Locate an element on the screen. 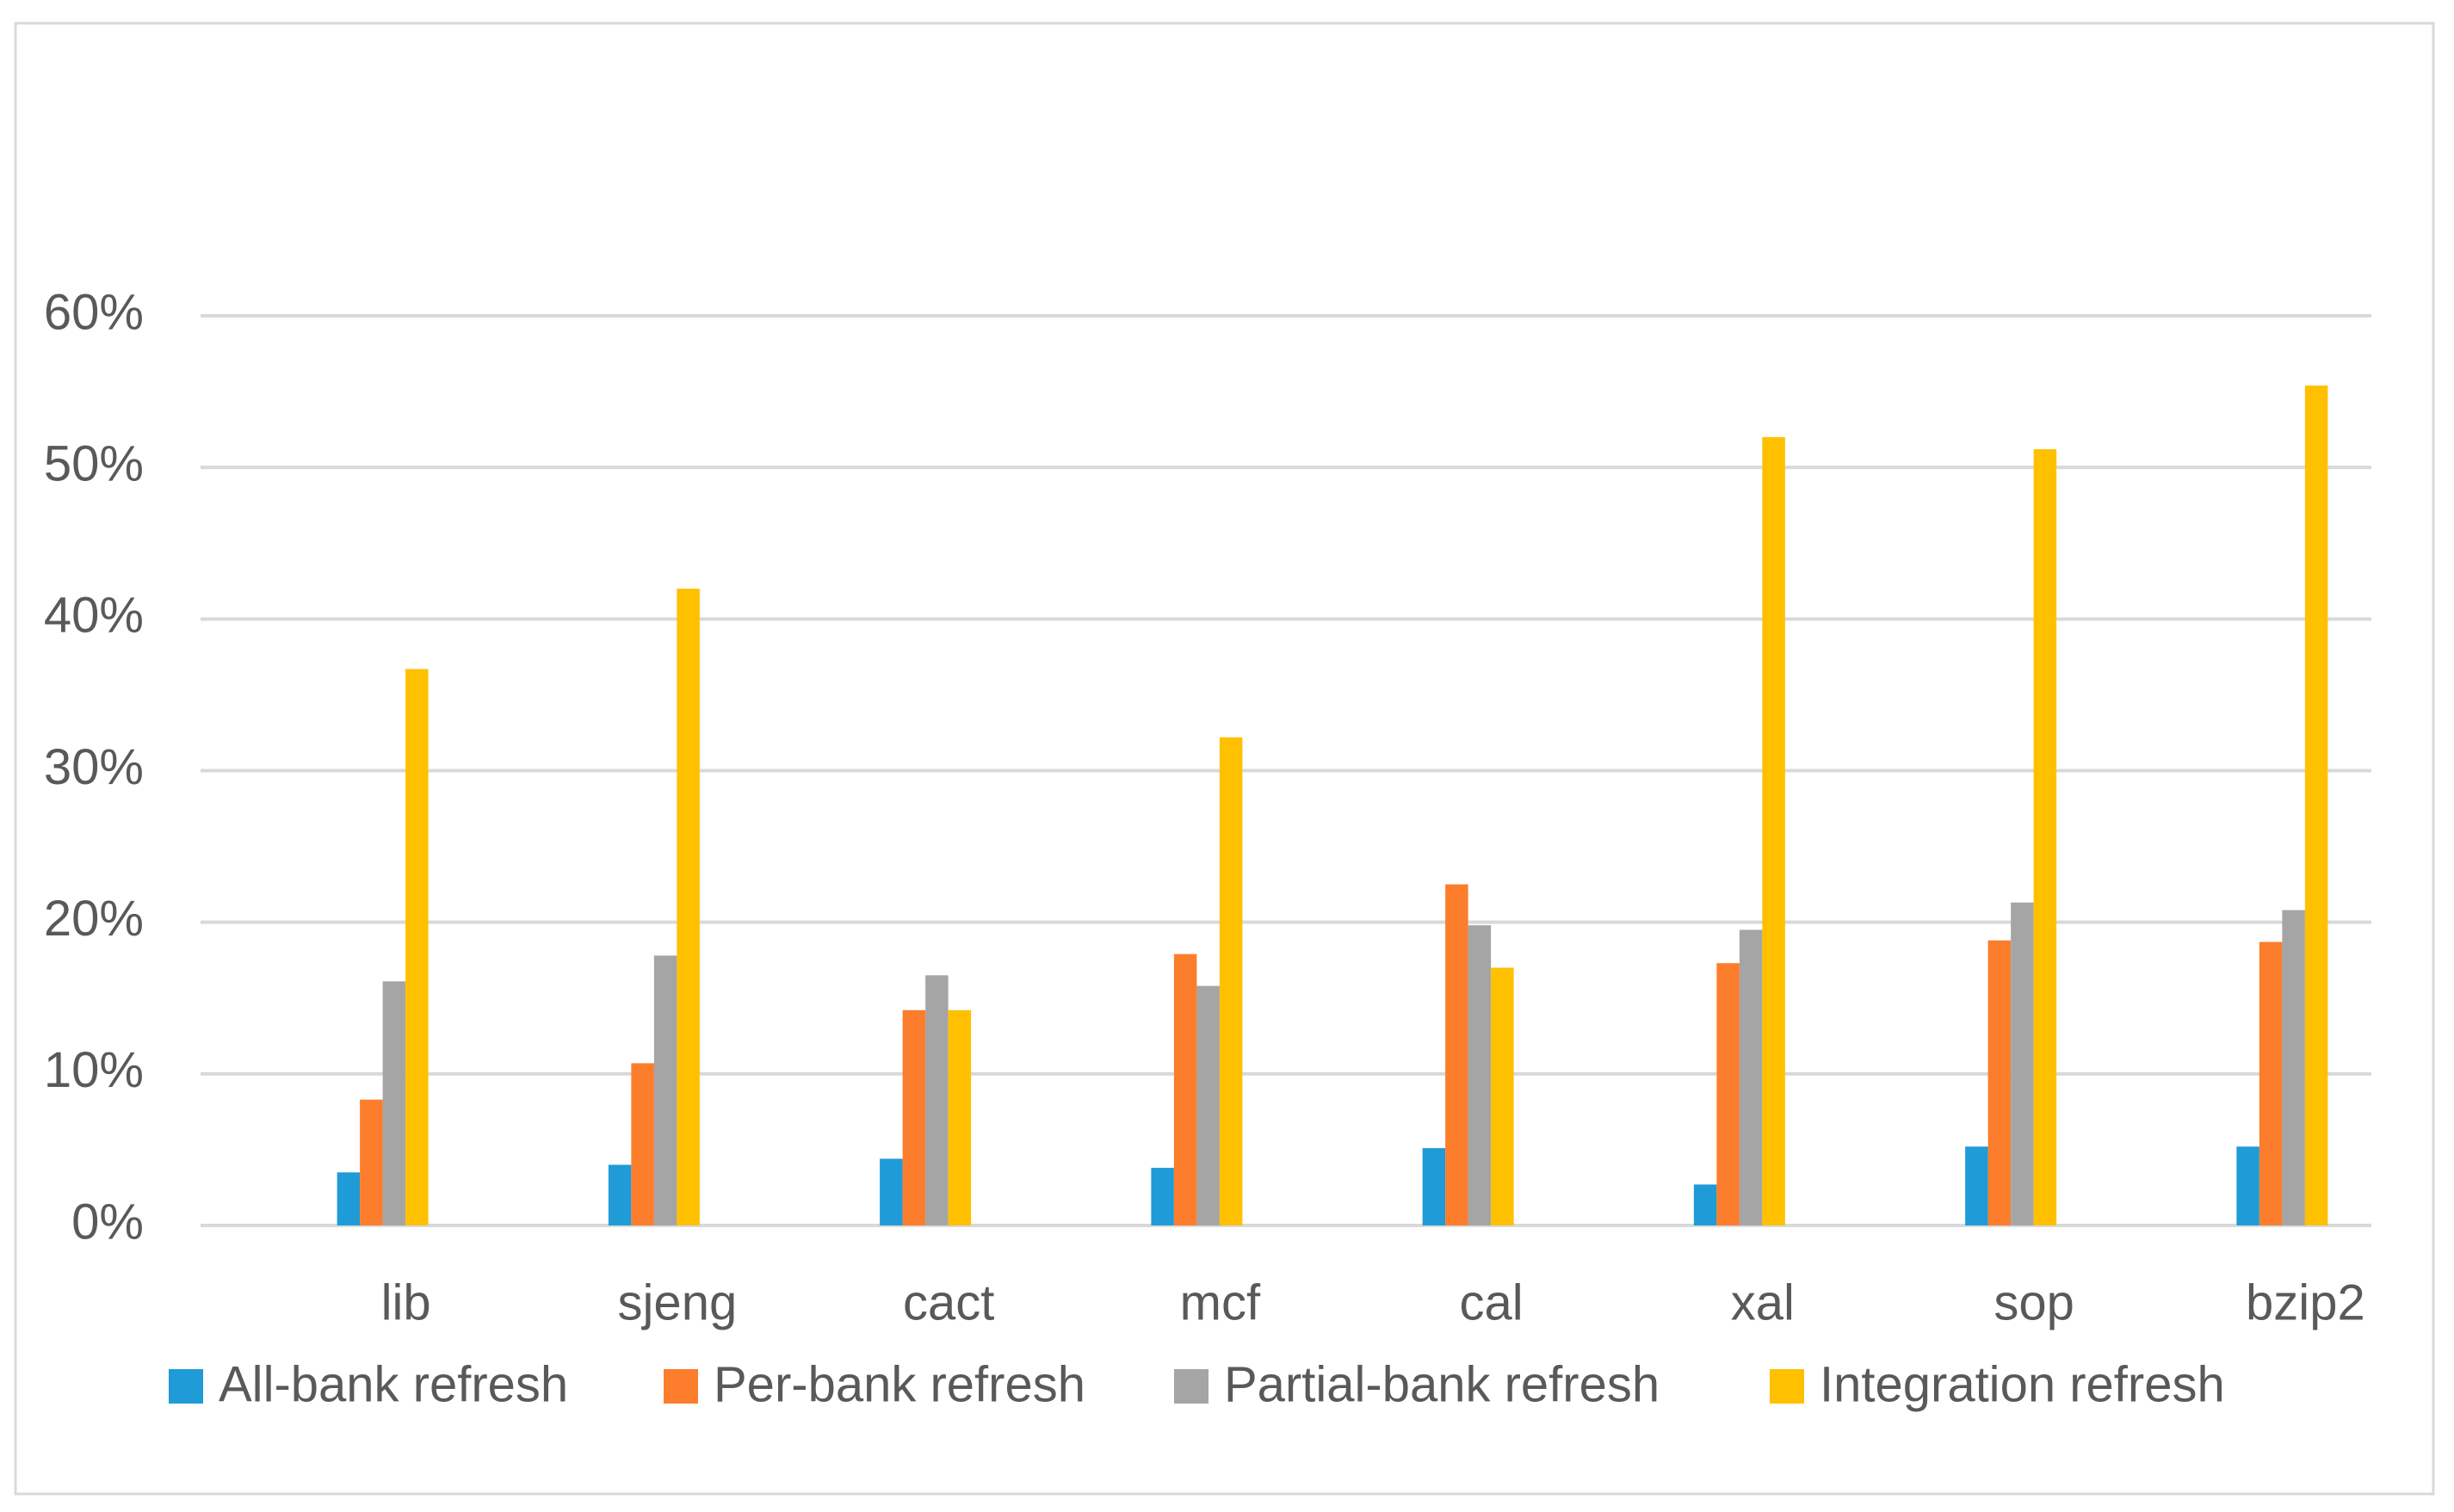  y-tick-label: 60% is located at coordinates (94, 312).